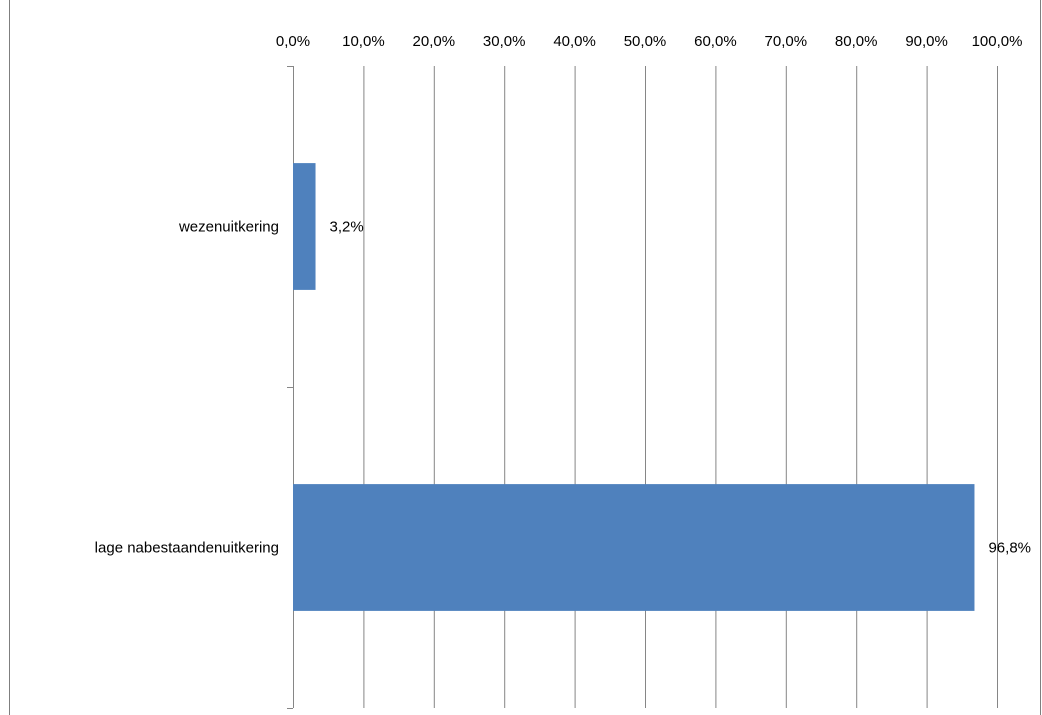 This screenshot has height=715, width=1042. What do you see at coordinates (347, 227) in the screenshot?
I see `data-label: 3,2%` at bounding box center [347, 227].